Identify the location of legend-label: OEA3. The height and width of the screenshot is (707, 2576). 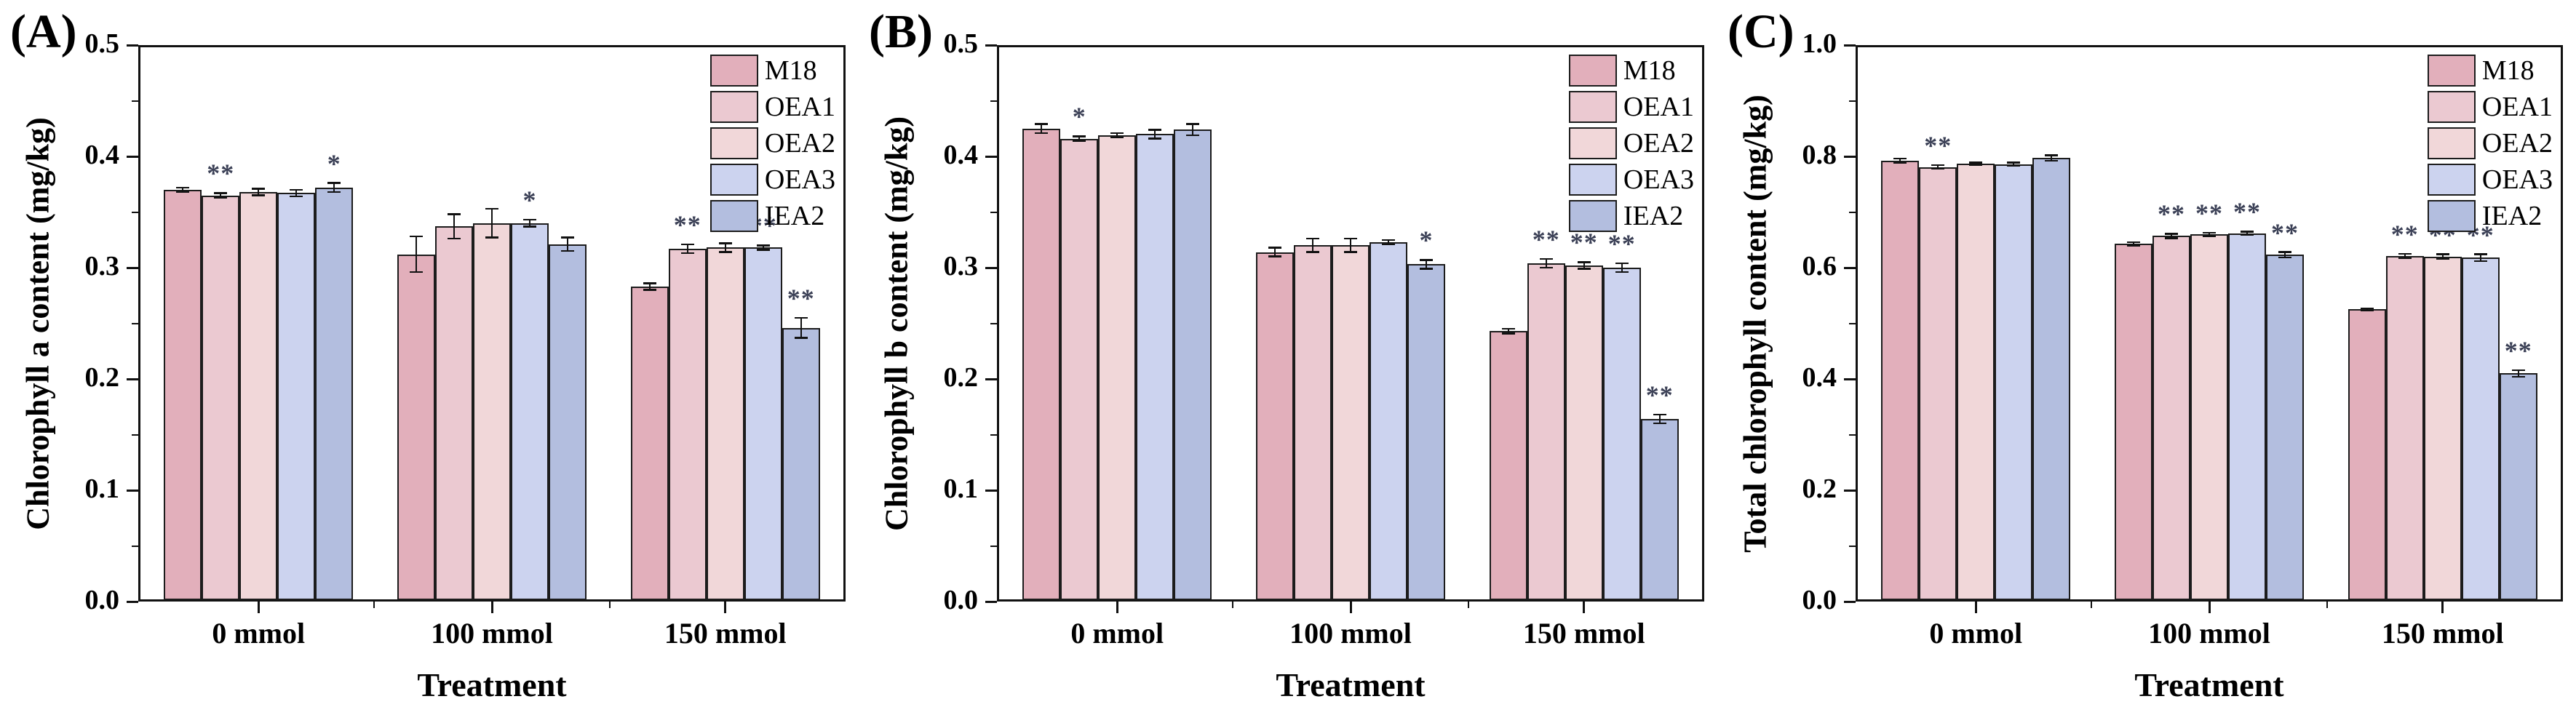
(799, 179).